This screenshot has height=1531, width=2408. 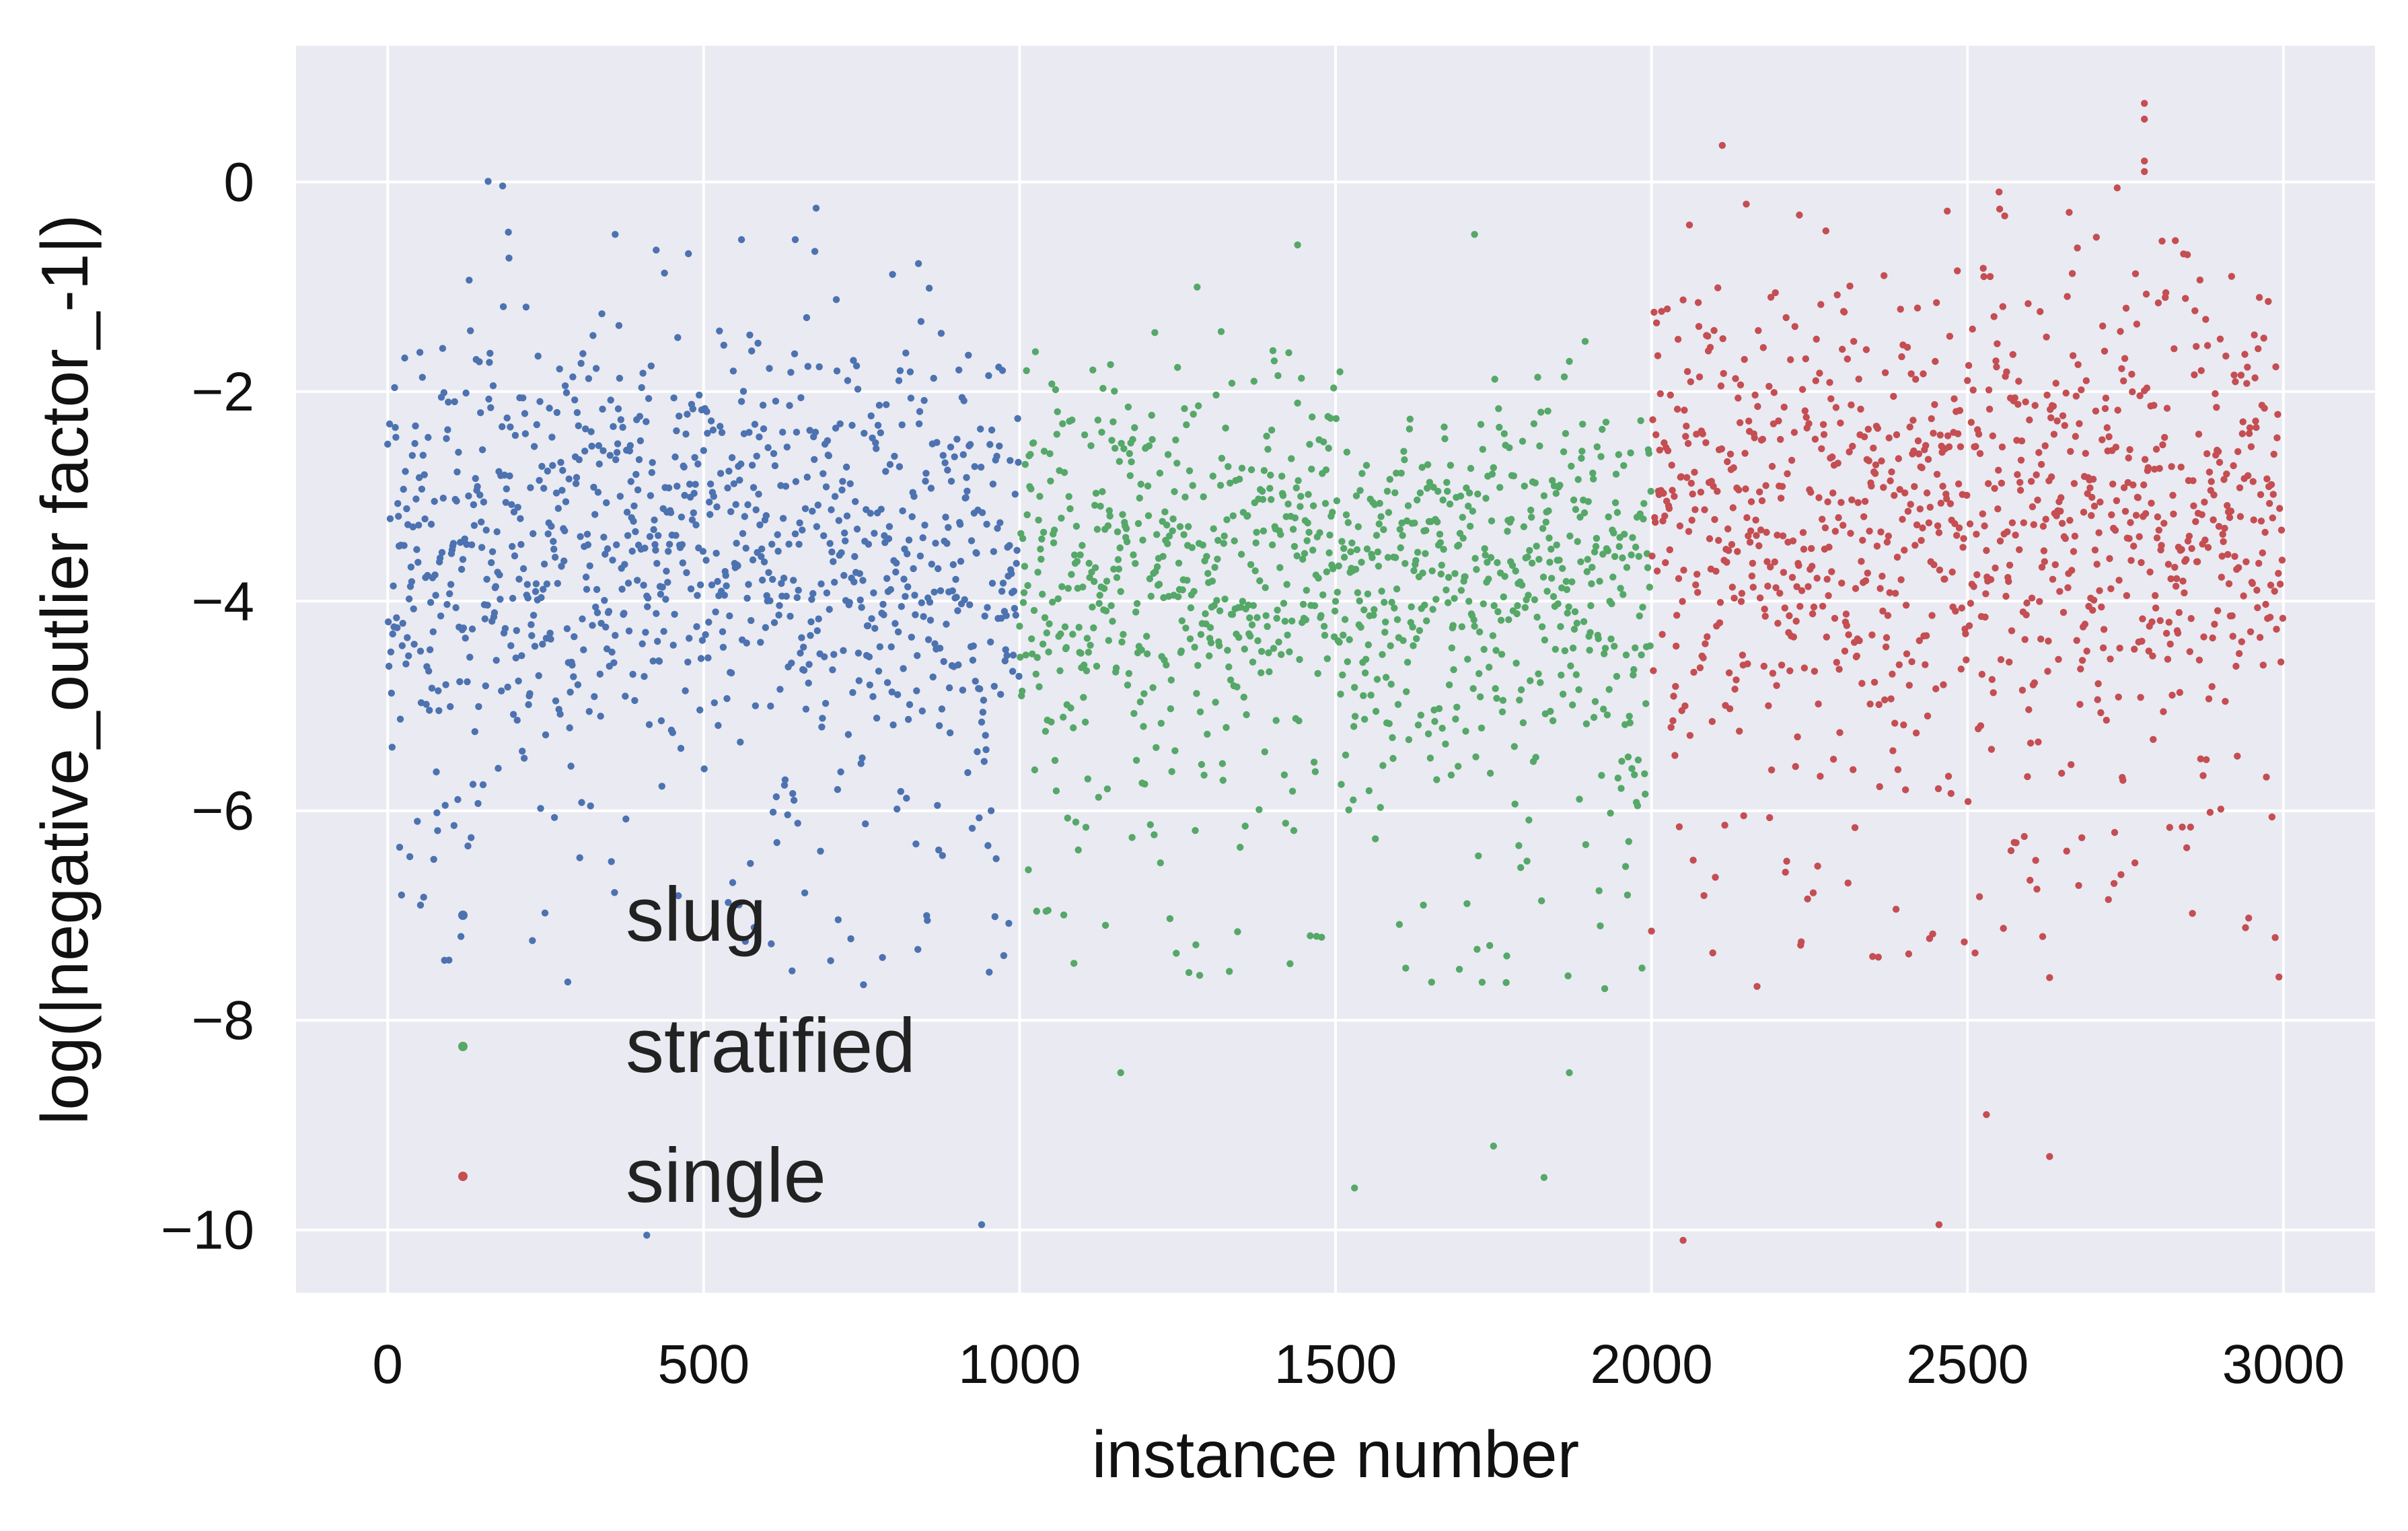 I want to click on x-tick-label: 1000, so click(x=1019, y=1364).